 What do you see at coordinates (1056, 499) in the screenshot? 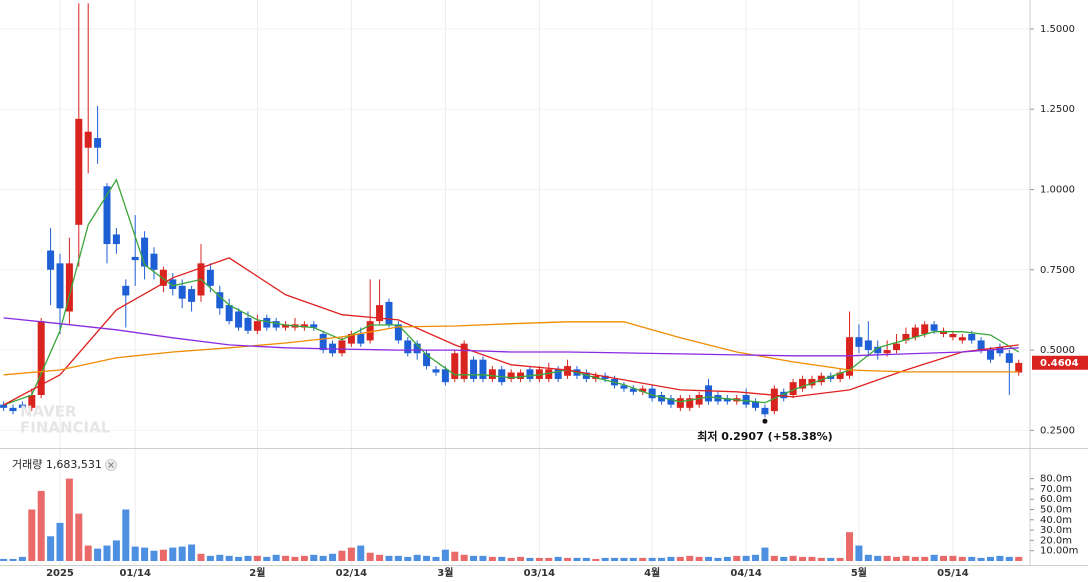
I see `y-tick-label: 60.0m` at bounding box center [1056, 499].